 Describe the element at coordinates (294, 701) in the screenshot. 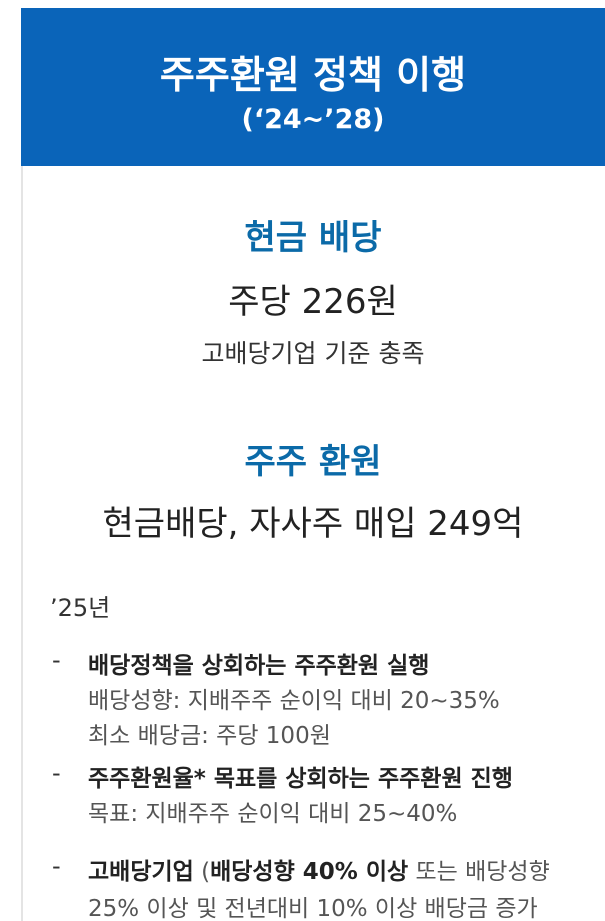

I see `item-detail: 배당성향: 지배주주 순이익 대비 20~35%` at that location.